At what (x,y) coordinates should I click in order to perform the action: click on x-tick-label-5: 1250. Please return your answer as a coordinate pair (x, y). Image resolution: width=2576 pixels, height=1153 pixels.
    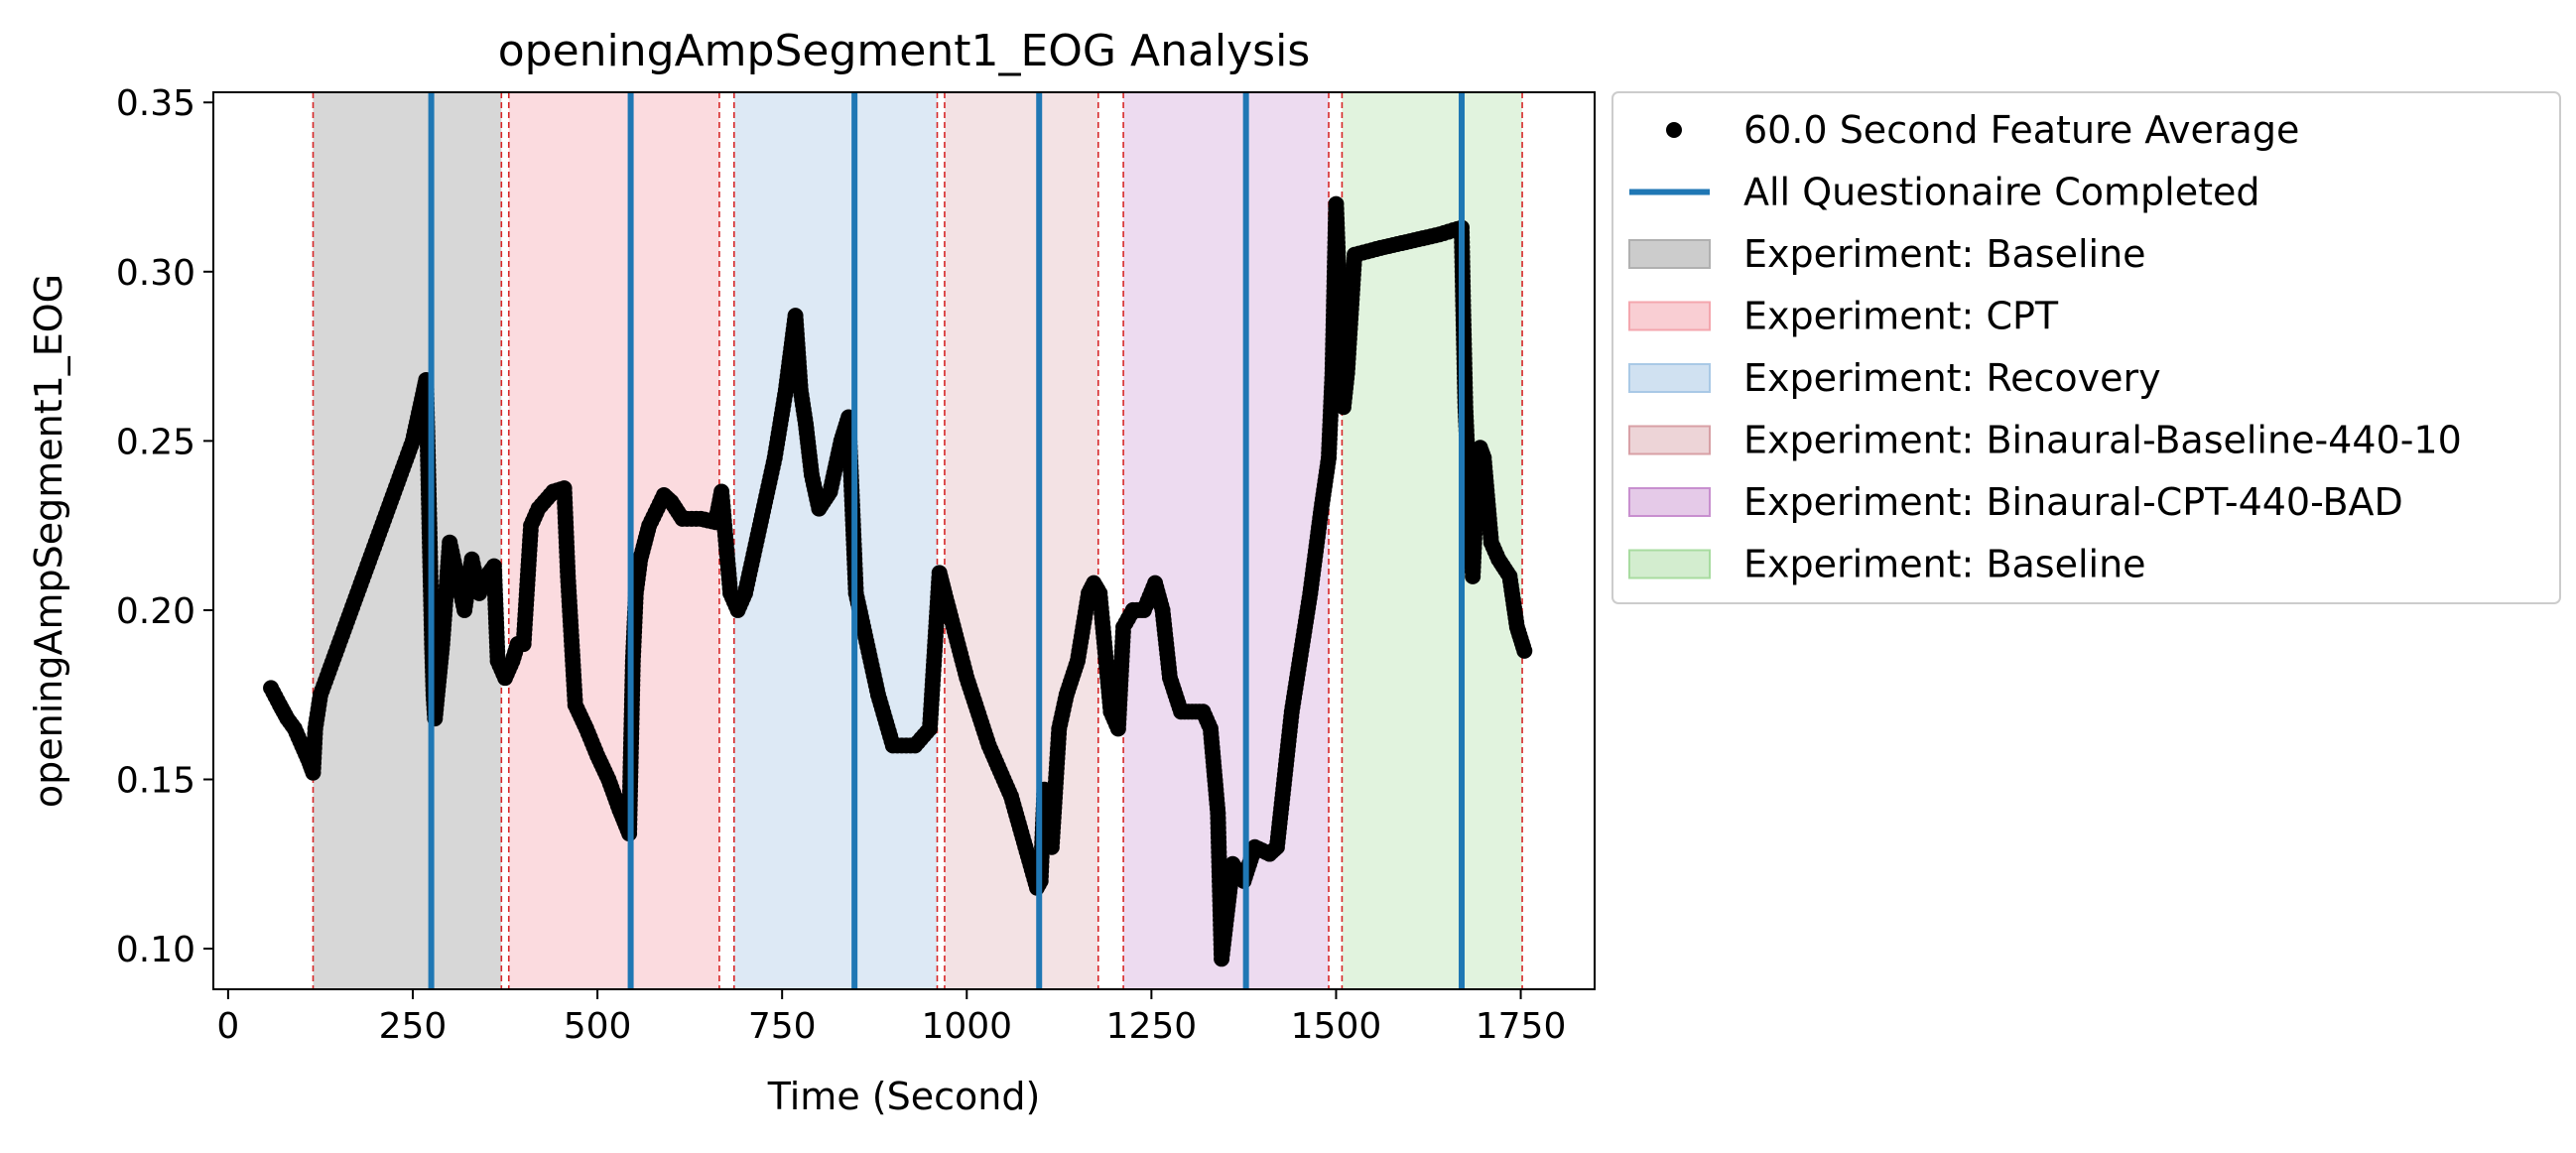
    Looking at the image, I should click on (1152, 1026).